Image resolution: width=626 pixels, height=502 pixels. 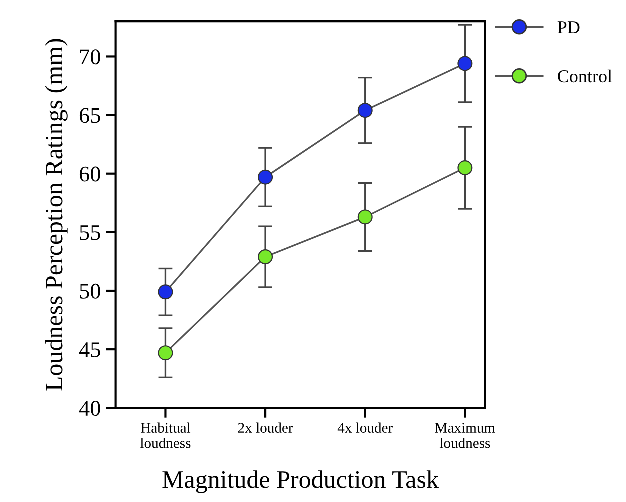 What do you see at coordinates (465, 435) in the screenshot?
I see `x-tick-label: Maximum loudness` at bounding box center [465, 435].